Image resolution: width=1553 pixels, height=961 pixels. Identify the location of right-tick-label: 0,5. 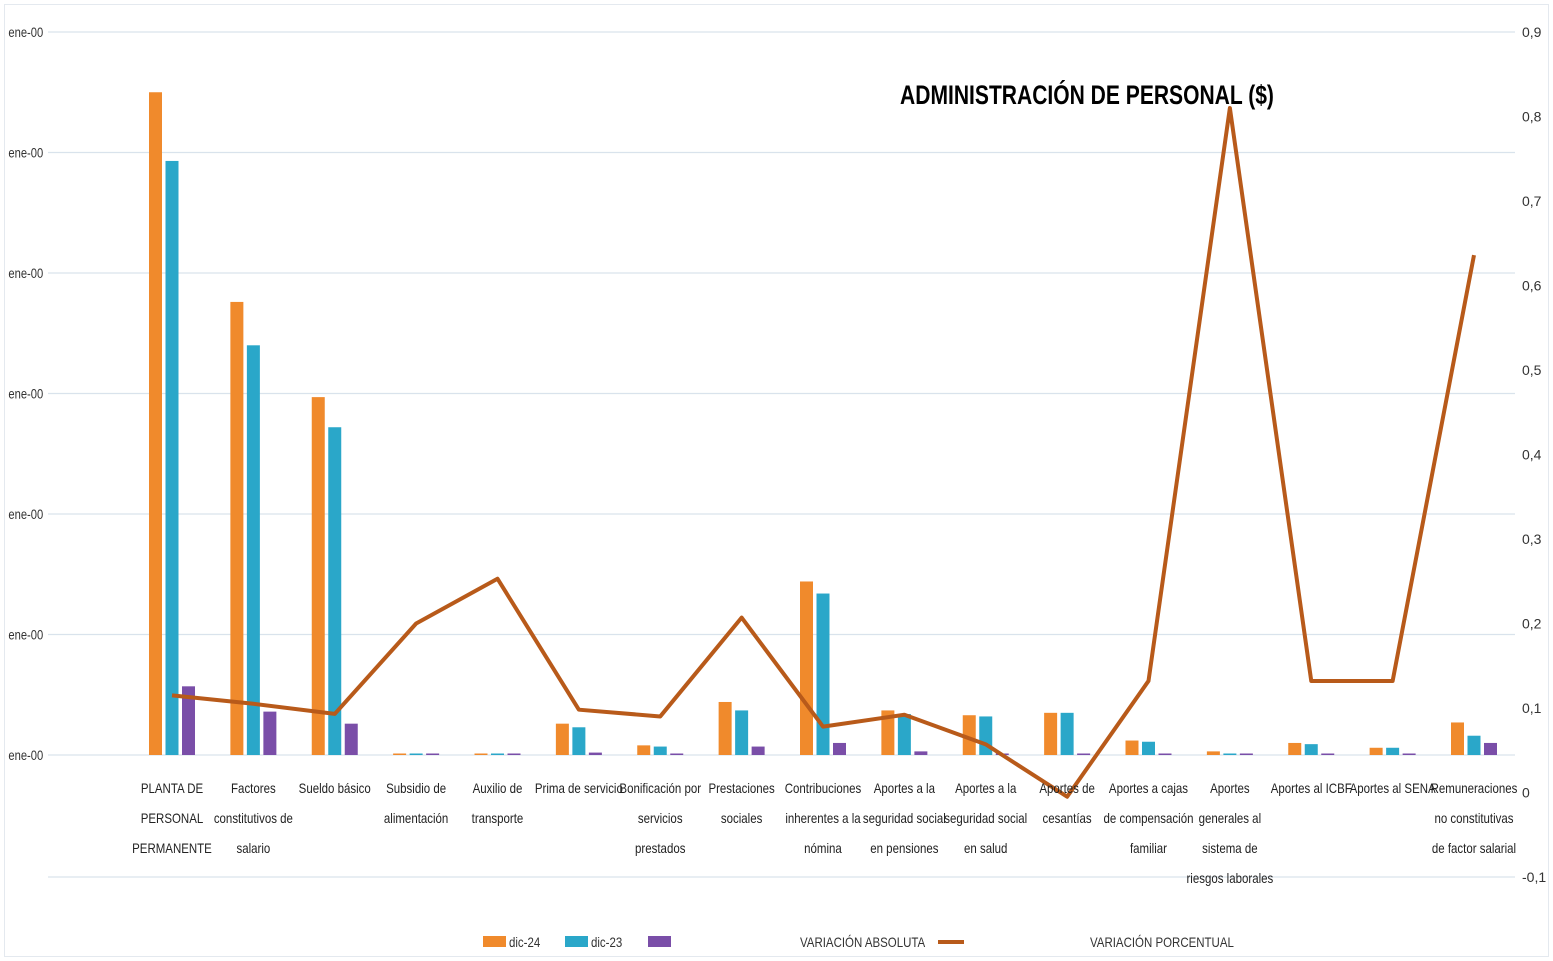
(1532, 370).